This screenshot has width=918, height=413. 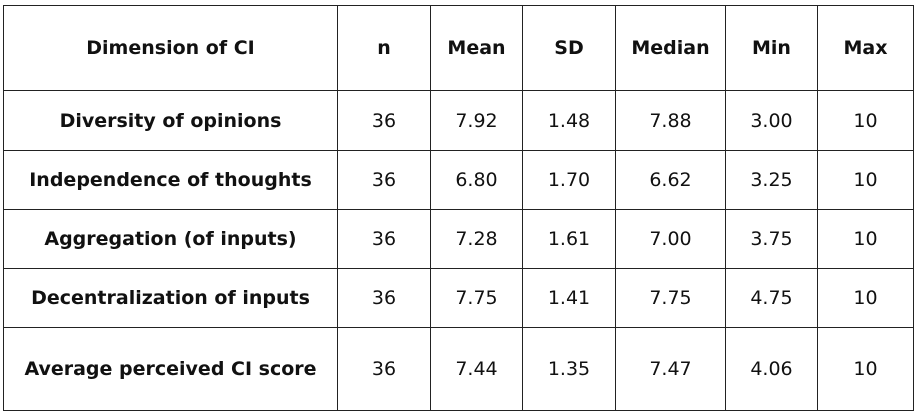 I want to click on header-cell: Dimension of CI, so click(x=170, y=48).